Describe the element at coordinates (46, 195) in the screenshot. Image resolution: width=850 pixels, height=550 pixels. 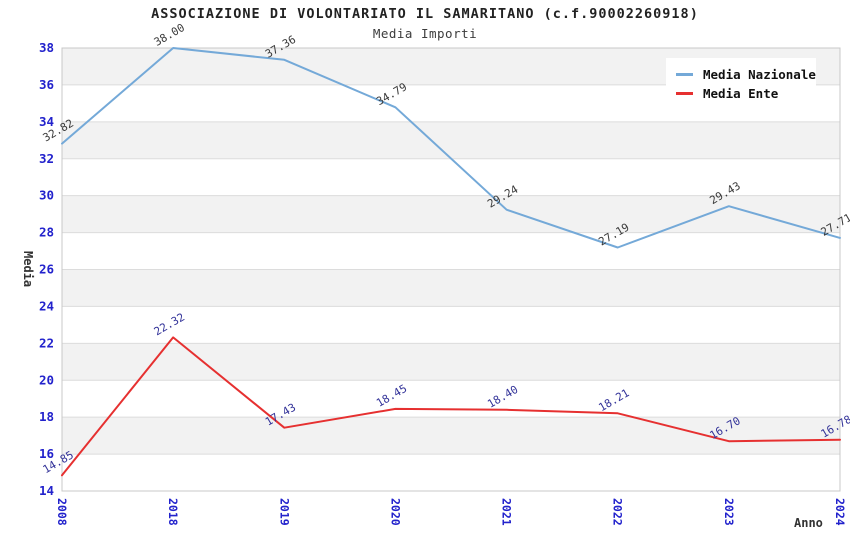
I see `y-tick-label: 30` at that location.